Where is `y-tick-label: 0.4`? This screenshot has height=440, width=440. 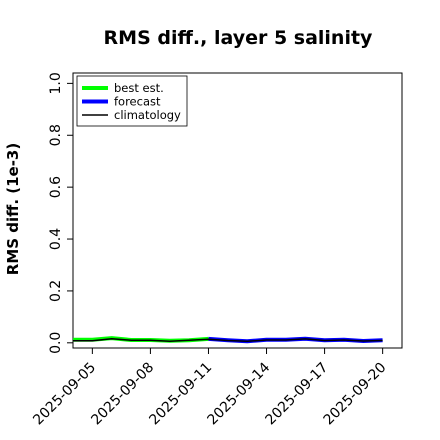 y-tick-label: 0.4 is located at coordinates (56, 239).